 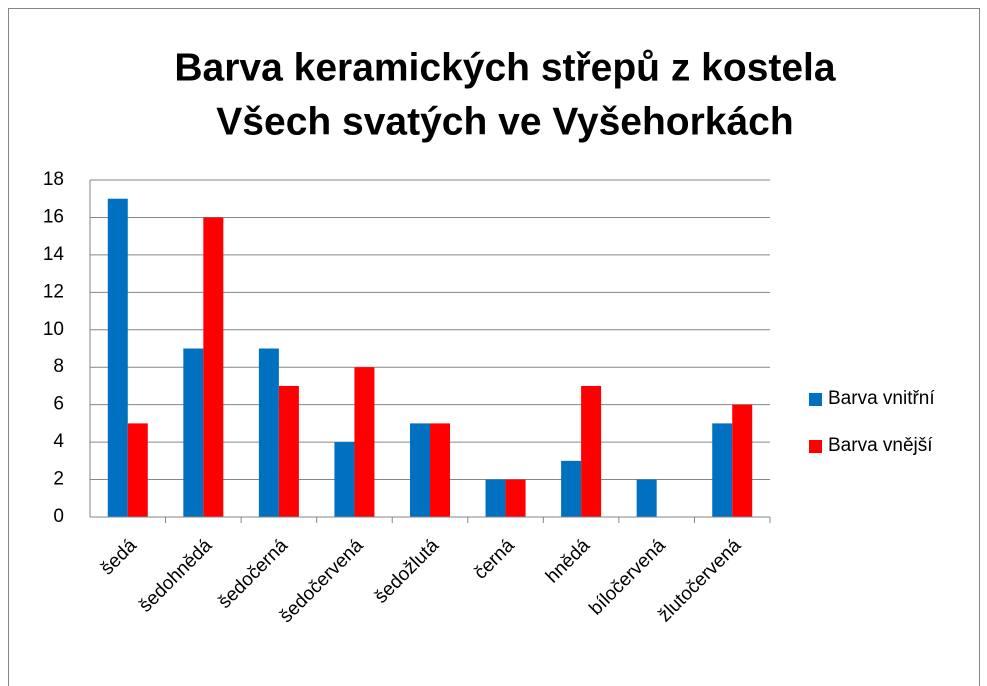 I want to click on y-tick-label: 16, so click(x=53, y=216).